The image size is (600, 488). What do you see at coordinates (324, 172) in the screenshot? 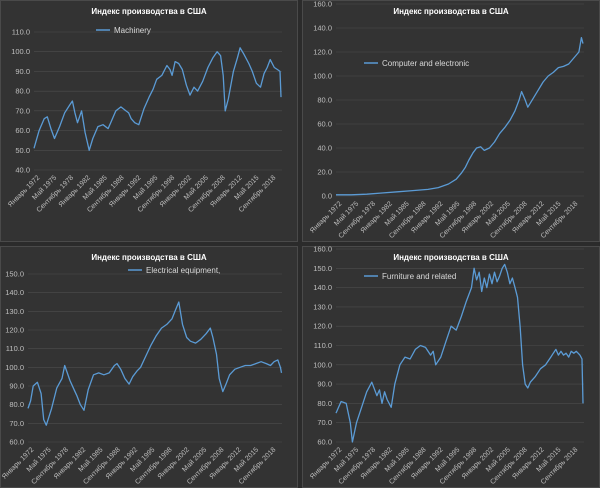
I see `y-tick-label: 20.0` at bounding box center [324, 172].